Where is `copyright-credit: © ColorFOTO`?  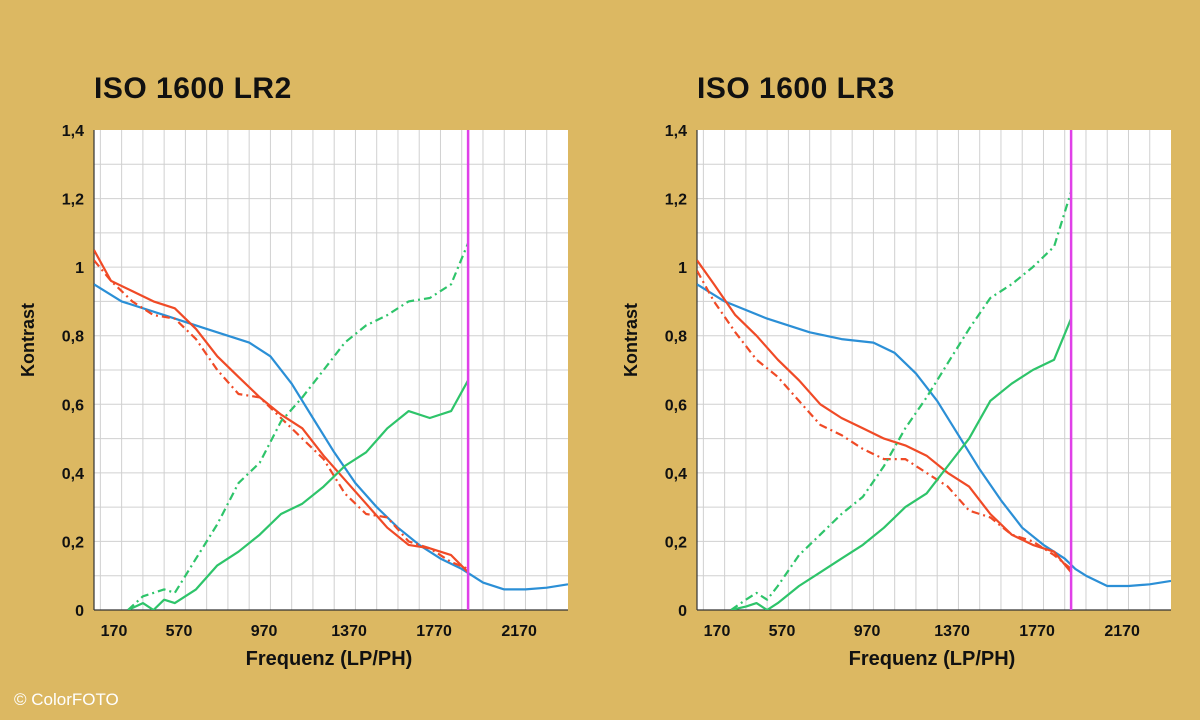
copyright-credit: © ColorFOTO is located at coordinates (66, 699).